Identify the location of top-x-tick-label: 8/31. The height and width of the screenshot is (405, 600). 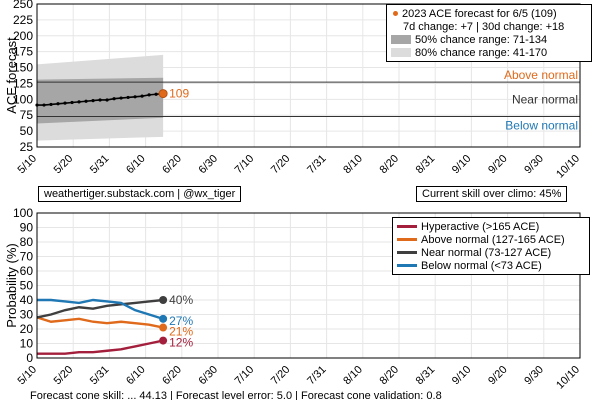
(426, 165).